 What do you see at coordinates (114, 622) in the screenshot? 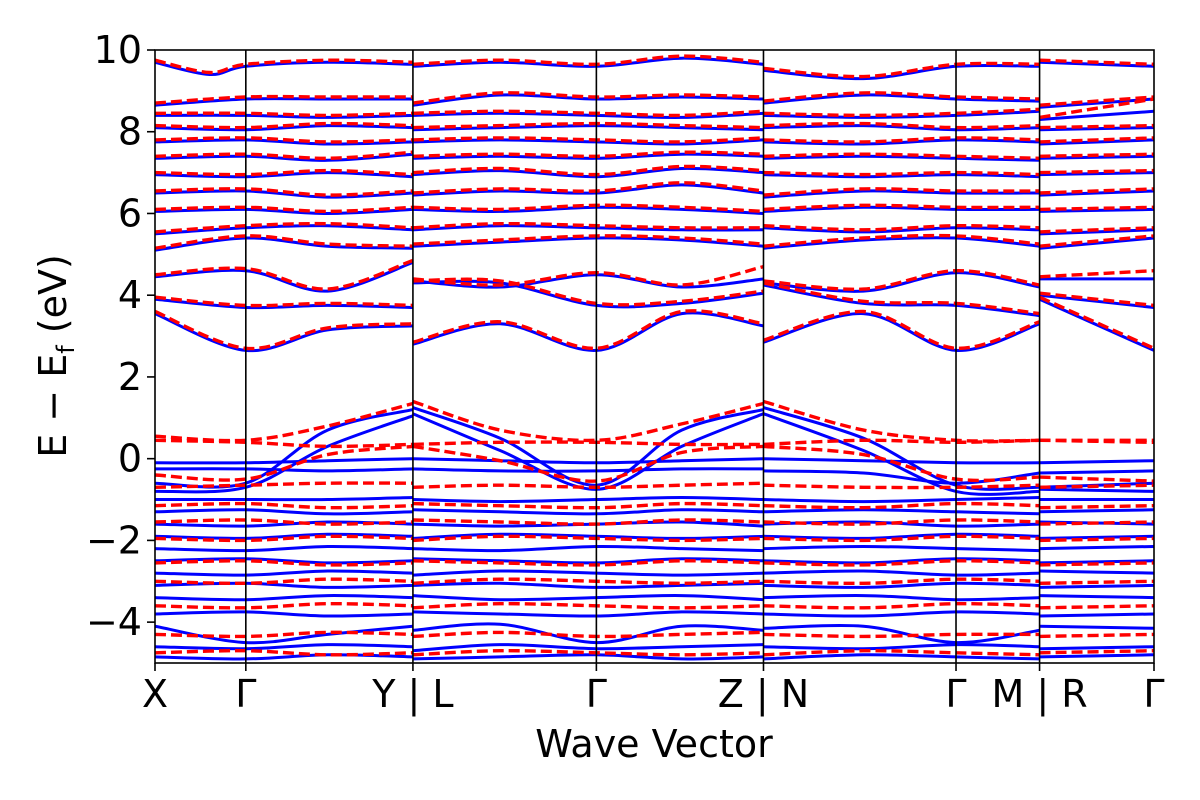
I see `y-tick-label-0: −4` at bounding box center [114, 622].